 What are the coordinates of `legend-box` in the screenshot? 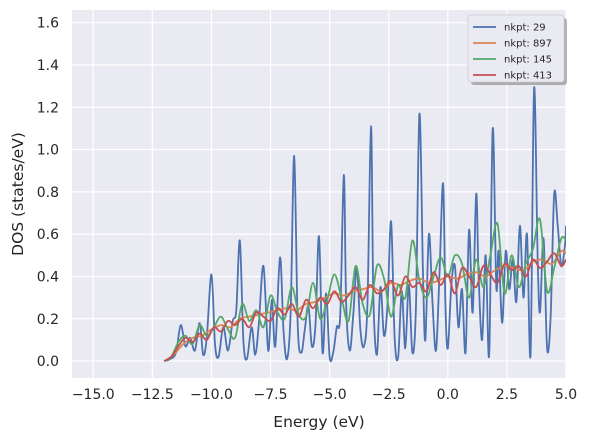 It's located at (516, 48).